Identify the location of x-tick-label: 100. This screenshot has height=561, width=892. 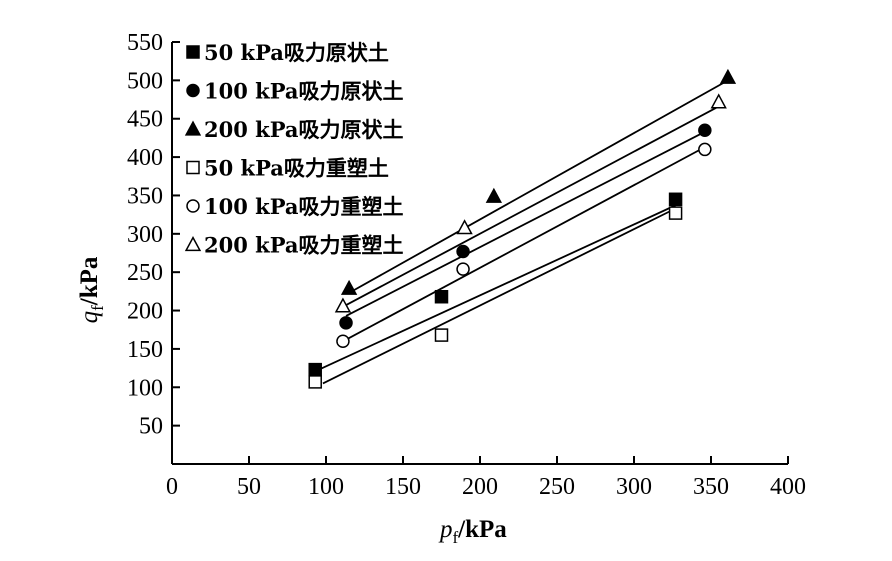
(326, 487).